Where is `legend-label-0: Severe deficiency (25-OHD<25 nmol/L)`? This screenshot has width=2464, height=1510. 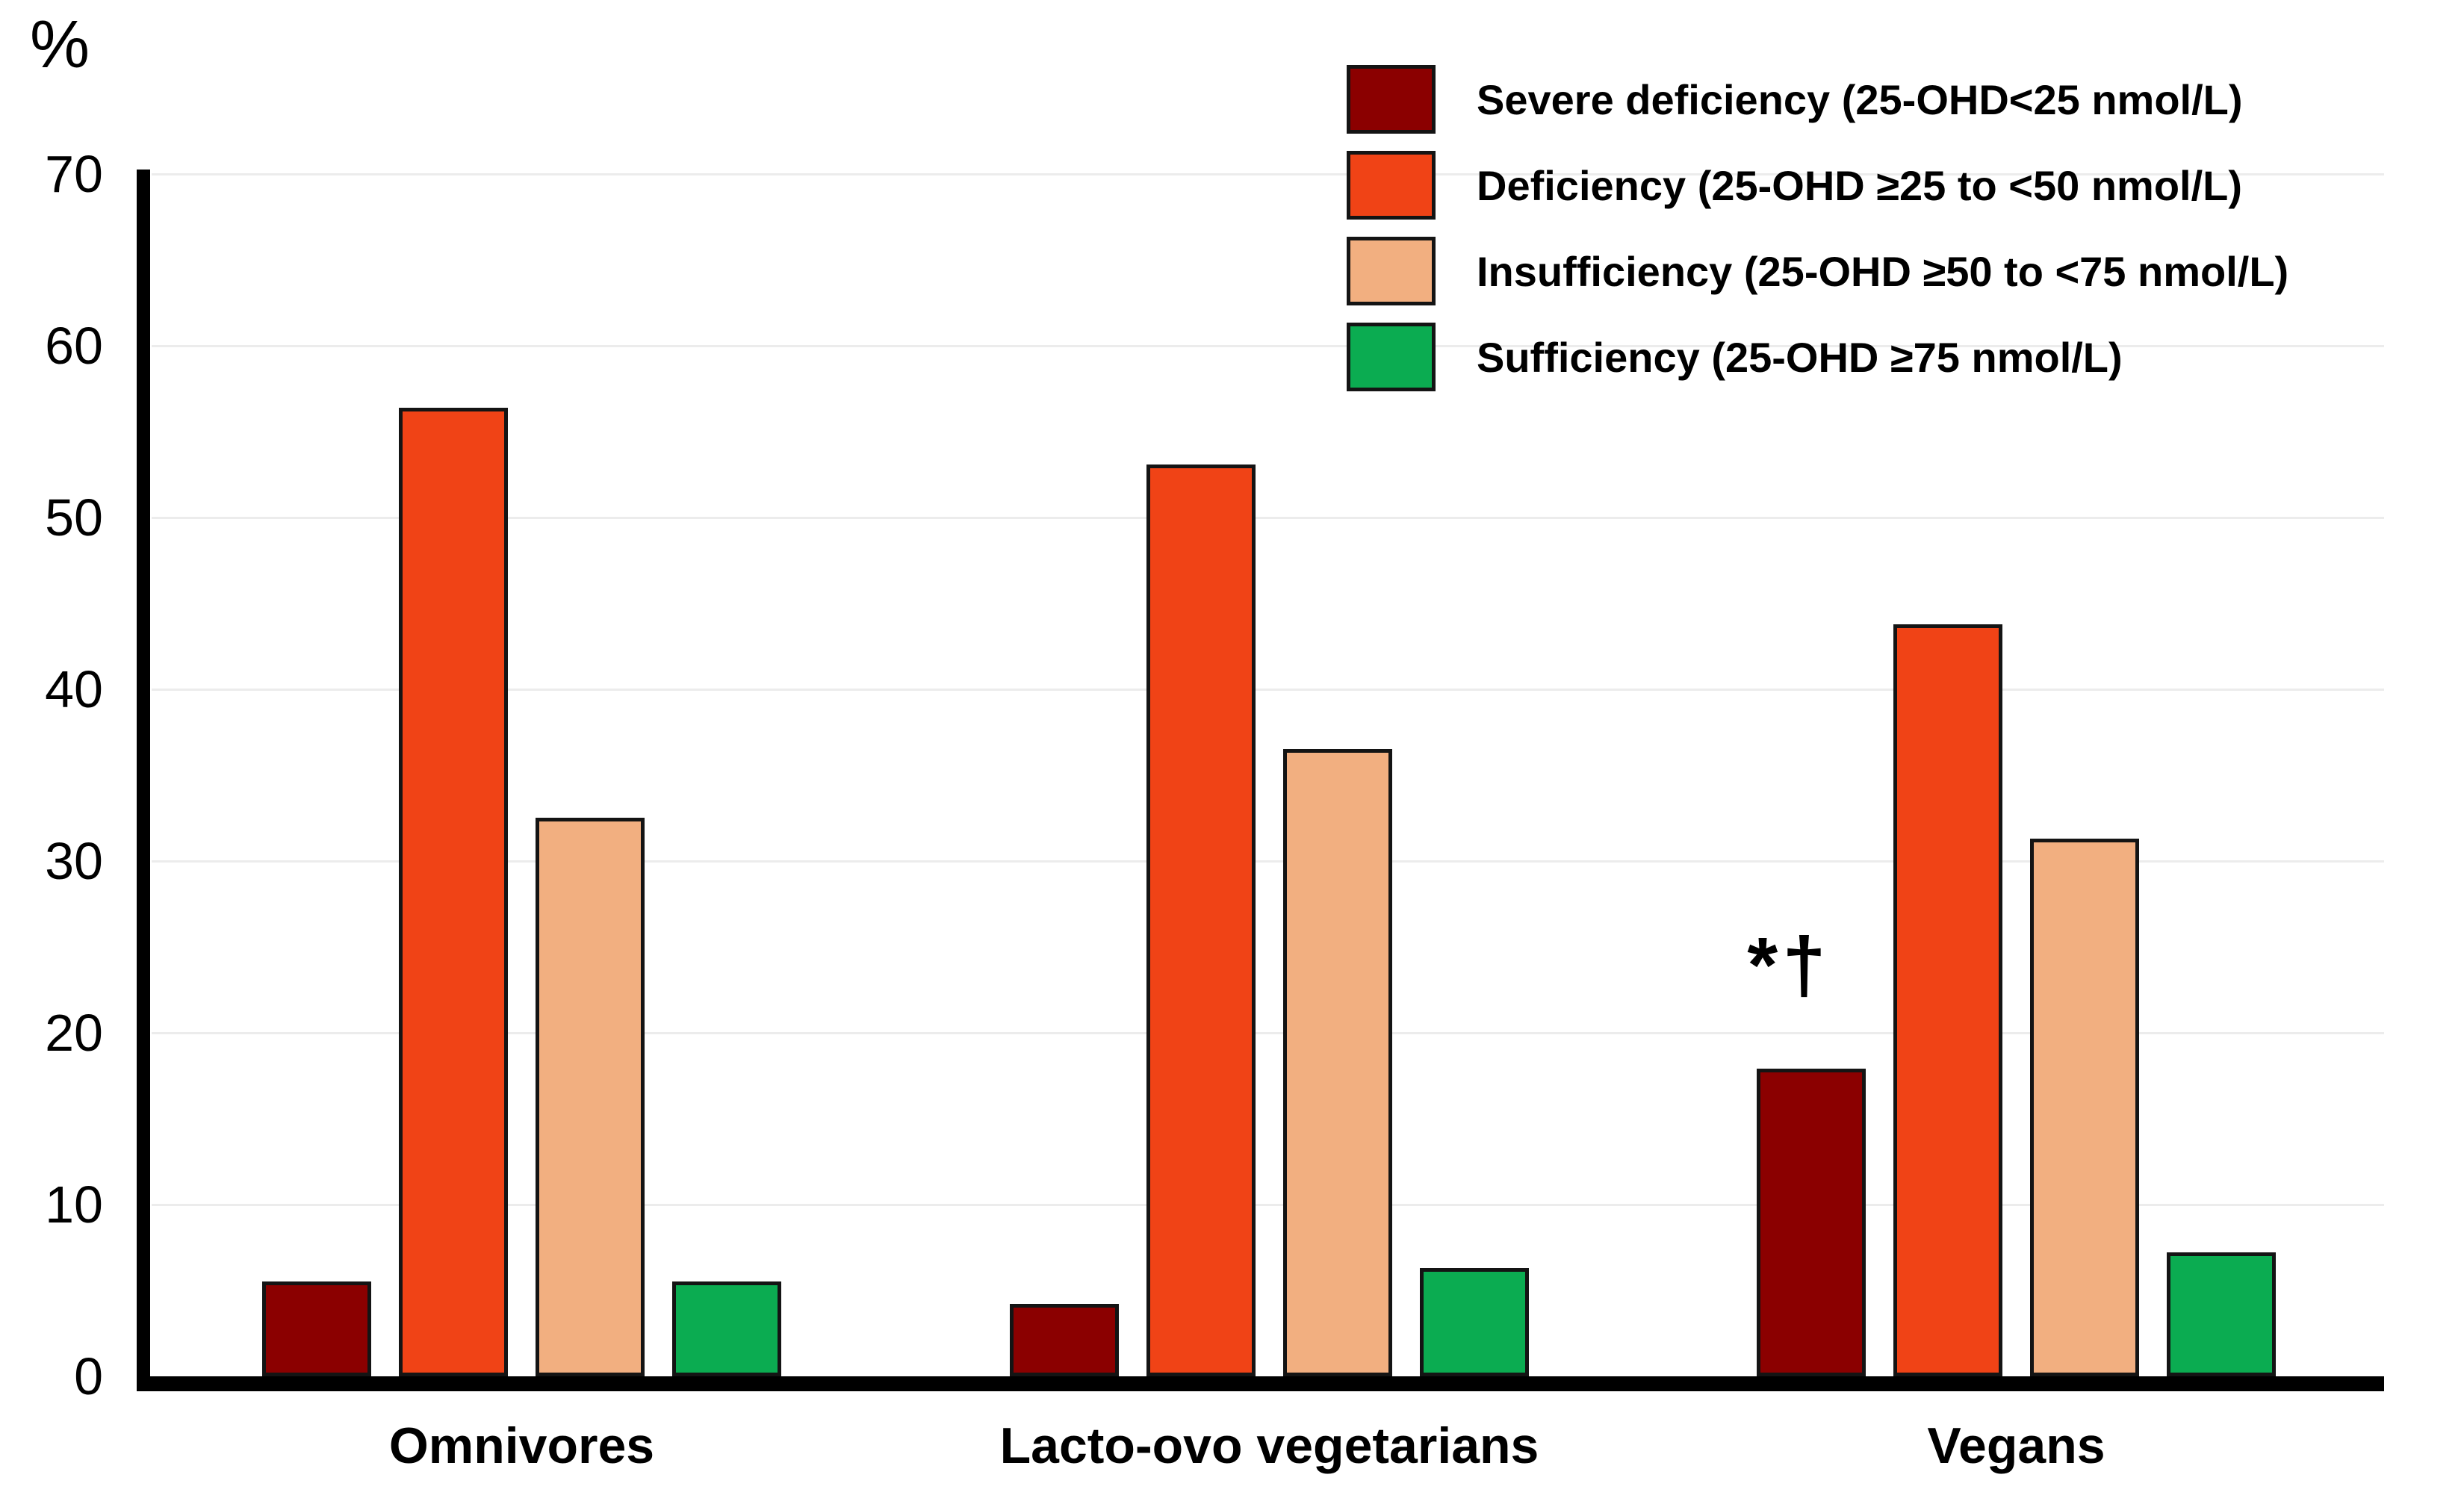
legend-label-0: Severe deficiency (25-OHD<25 nmol/L) is located at coordinates (1860, 99).